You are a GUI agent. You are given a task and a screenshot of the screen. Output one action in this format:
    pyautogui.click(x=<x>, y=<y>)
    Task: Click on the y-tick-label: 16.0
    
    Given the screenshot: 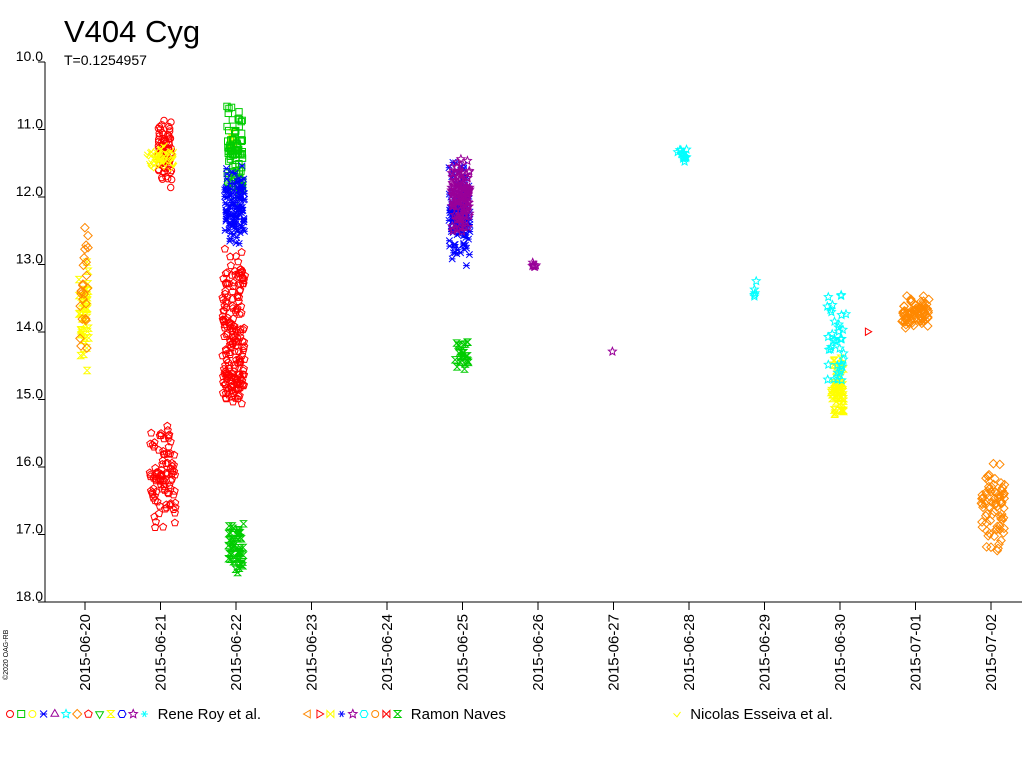 What is the action you would take?
    pyautogui.click(x=29, y=461)
    